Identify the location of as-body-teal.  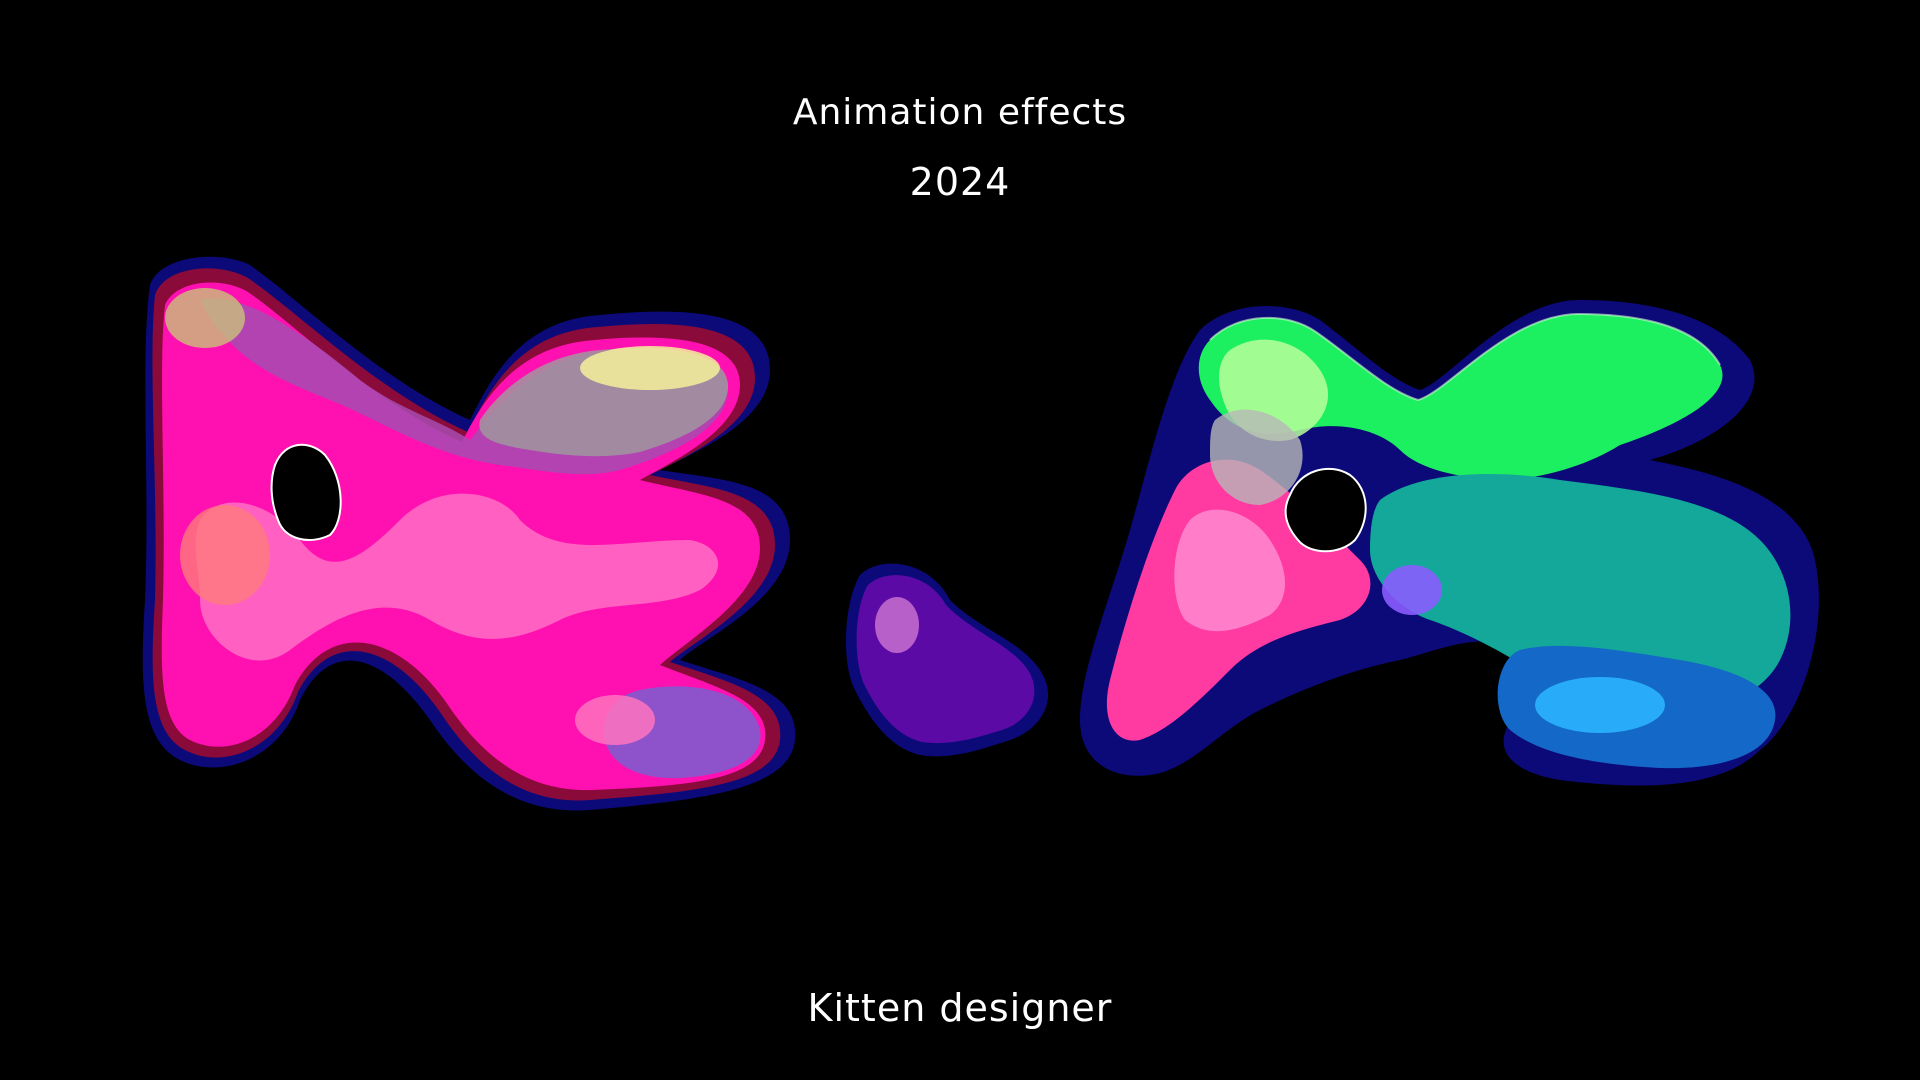
(1580, 597).